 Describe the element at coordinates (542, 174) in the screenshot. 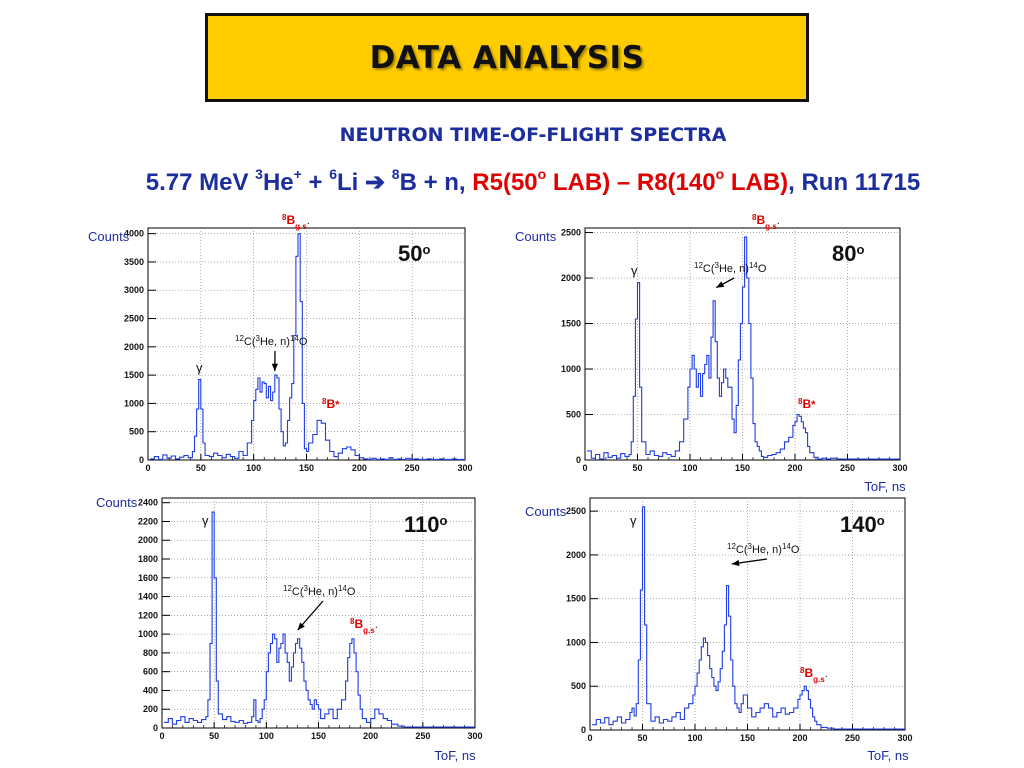

I see `reaction-sup: o` at that location.